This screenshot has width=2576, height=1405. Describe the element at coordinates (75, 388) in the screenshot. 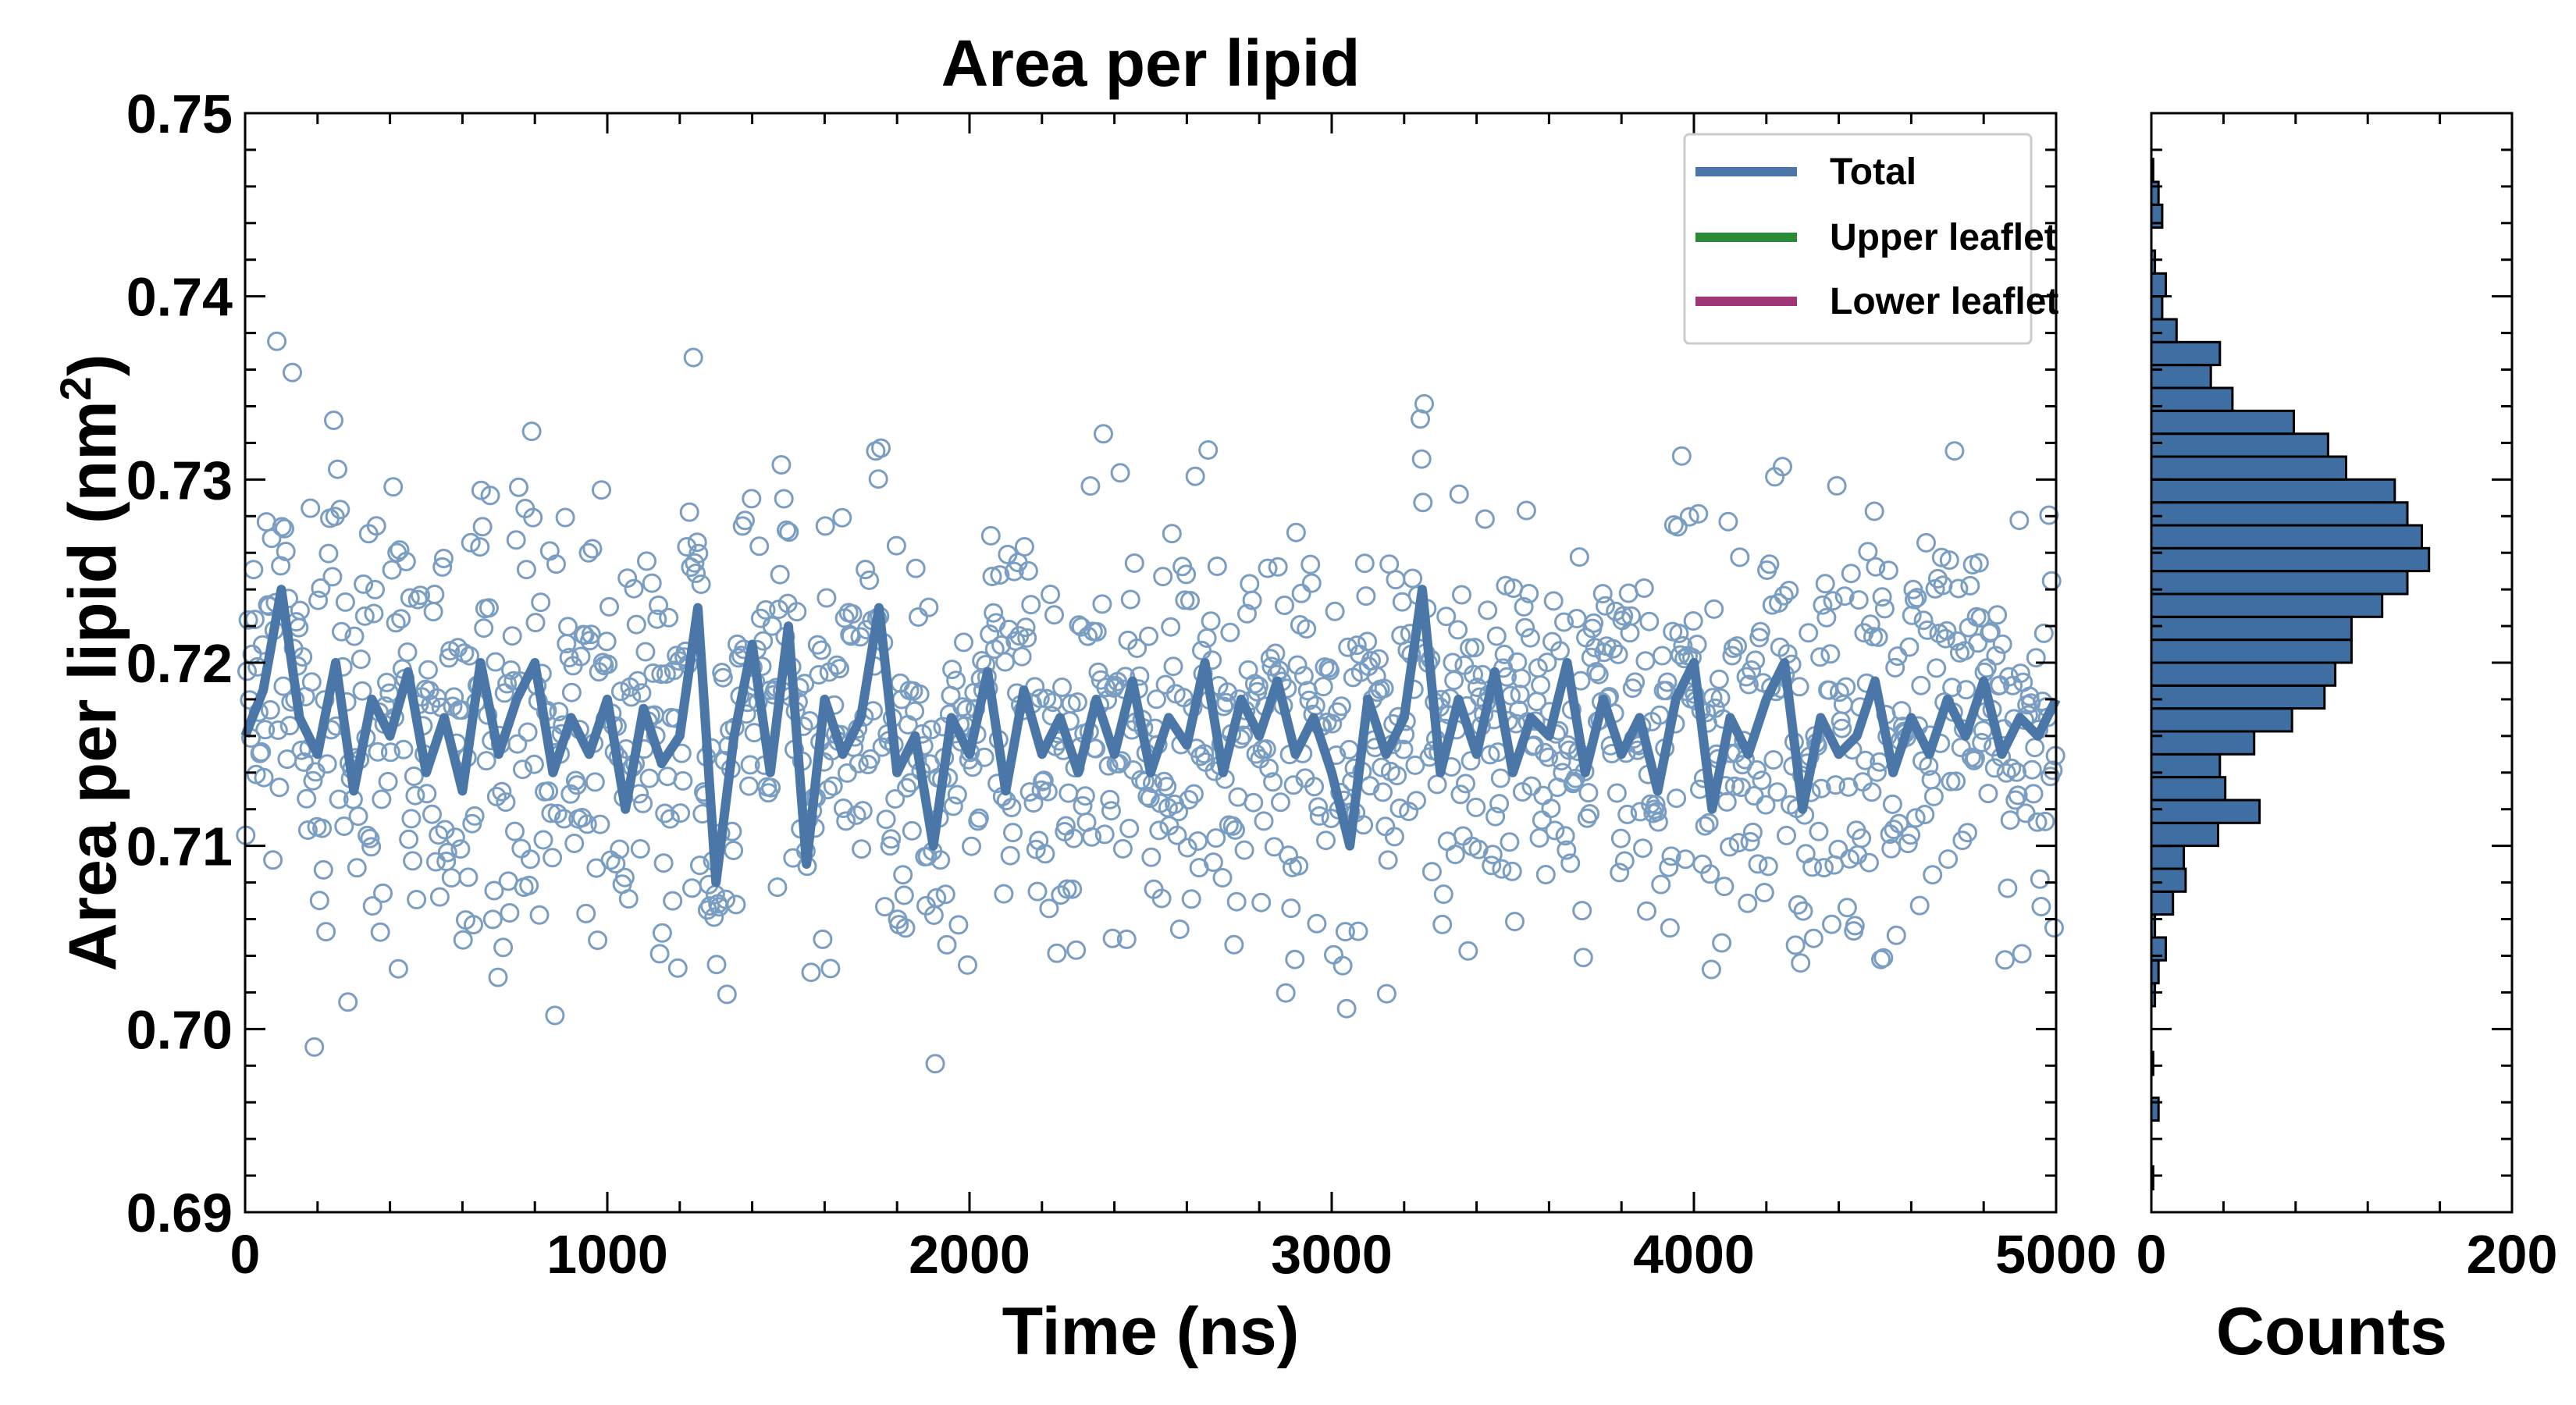

I see `y-axis-label-superscript: 2` at that location.